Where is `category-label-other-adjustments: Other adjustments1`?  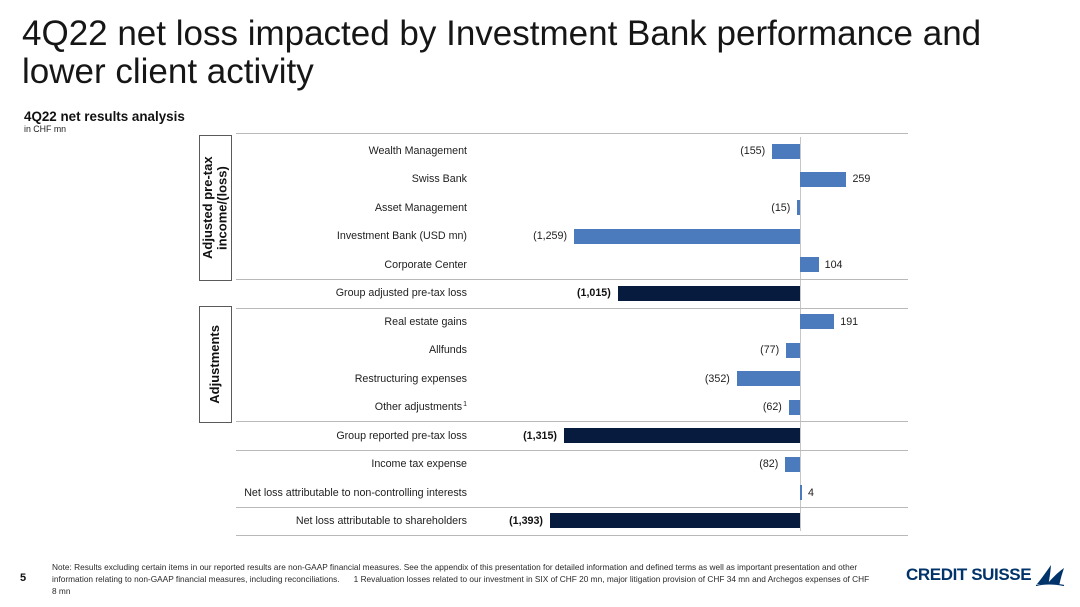 category-label-other-adjustments: Other adjustments1 is located at coordinates (233, 407).